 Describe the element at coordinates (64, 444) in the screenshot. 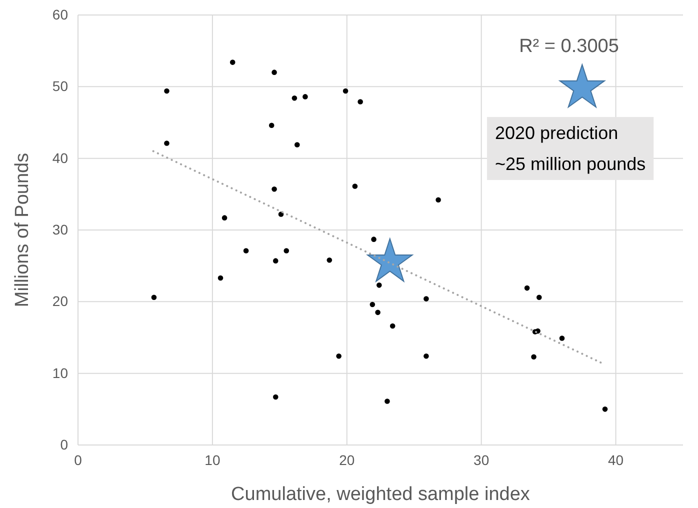

I see `y-tick-label: 0` at that location.